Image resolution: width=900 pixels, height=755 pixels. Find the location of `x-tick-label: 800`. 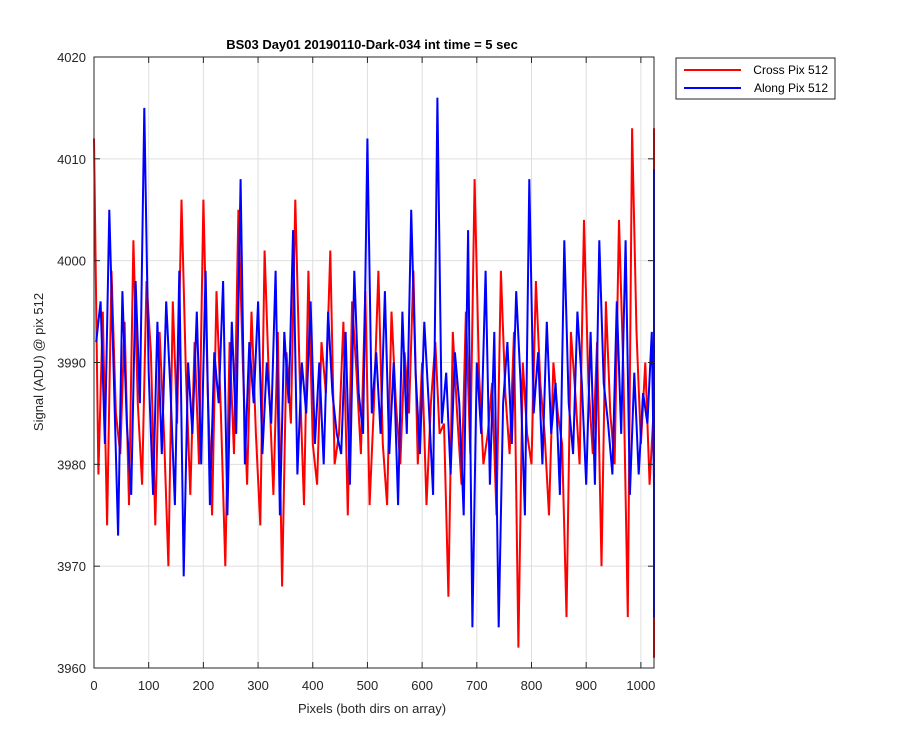

x-tick-label: 800 is located at coordinates (532, 685).